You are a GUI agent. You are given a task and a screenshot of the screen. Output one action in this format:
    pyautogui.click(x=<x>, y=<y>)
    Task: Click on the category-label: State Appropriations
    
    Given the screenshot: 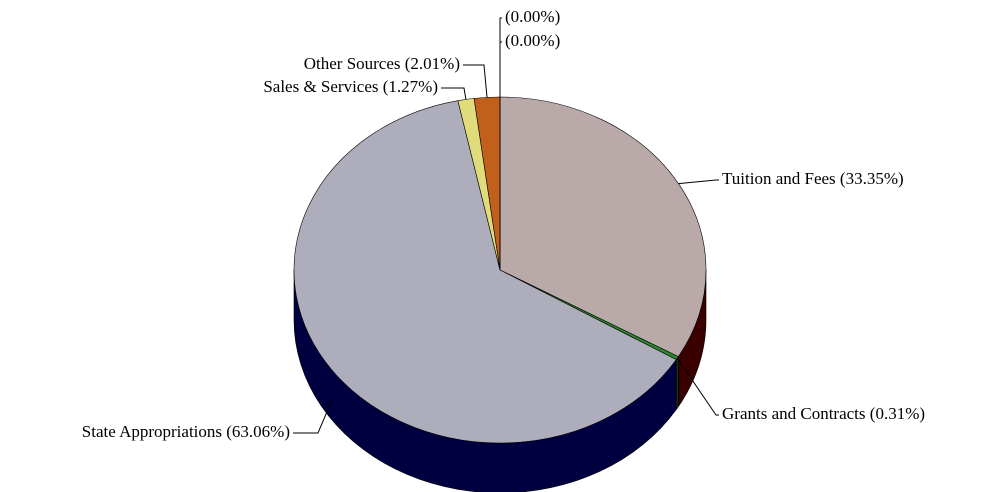 What is the action you would take?
    pyautogui.click(x=152, y=431)
    